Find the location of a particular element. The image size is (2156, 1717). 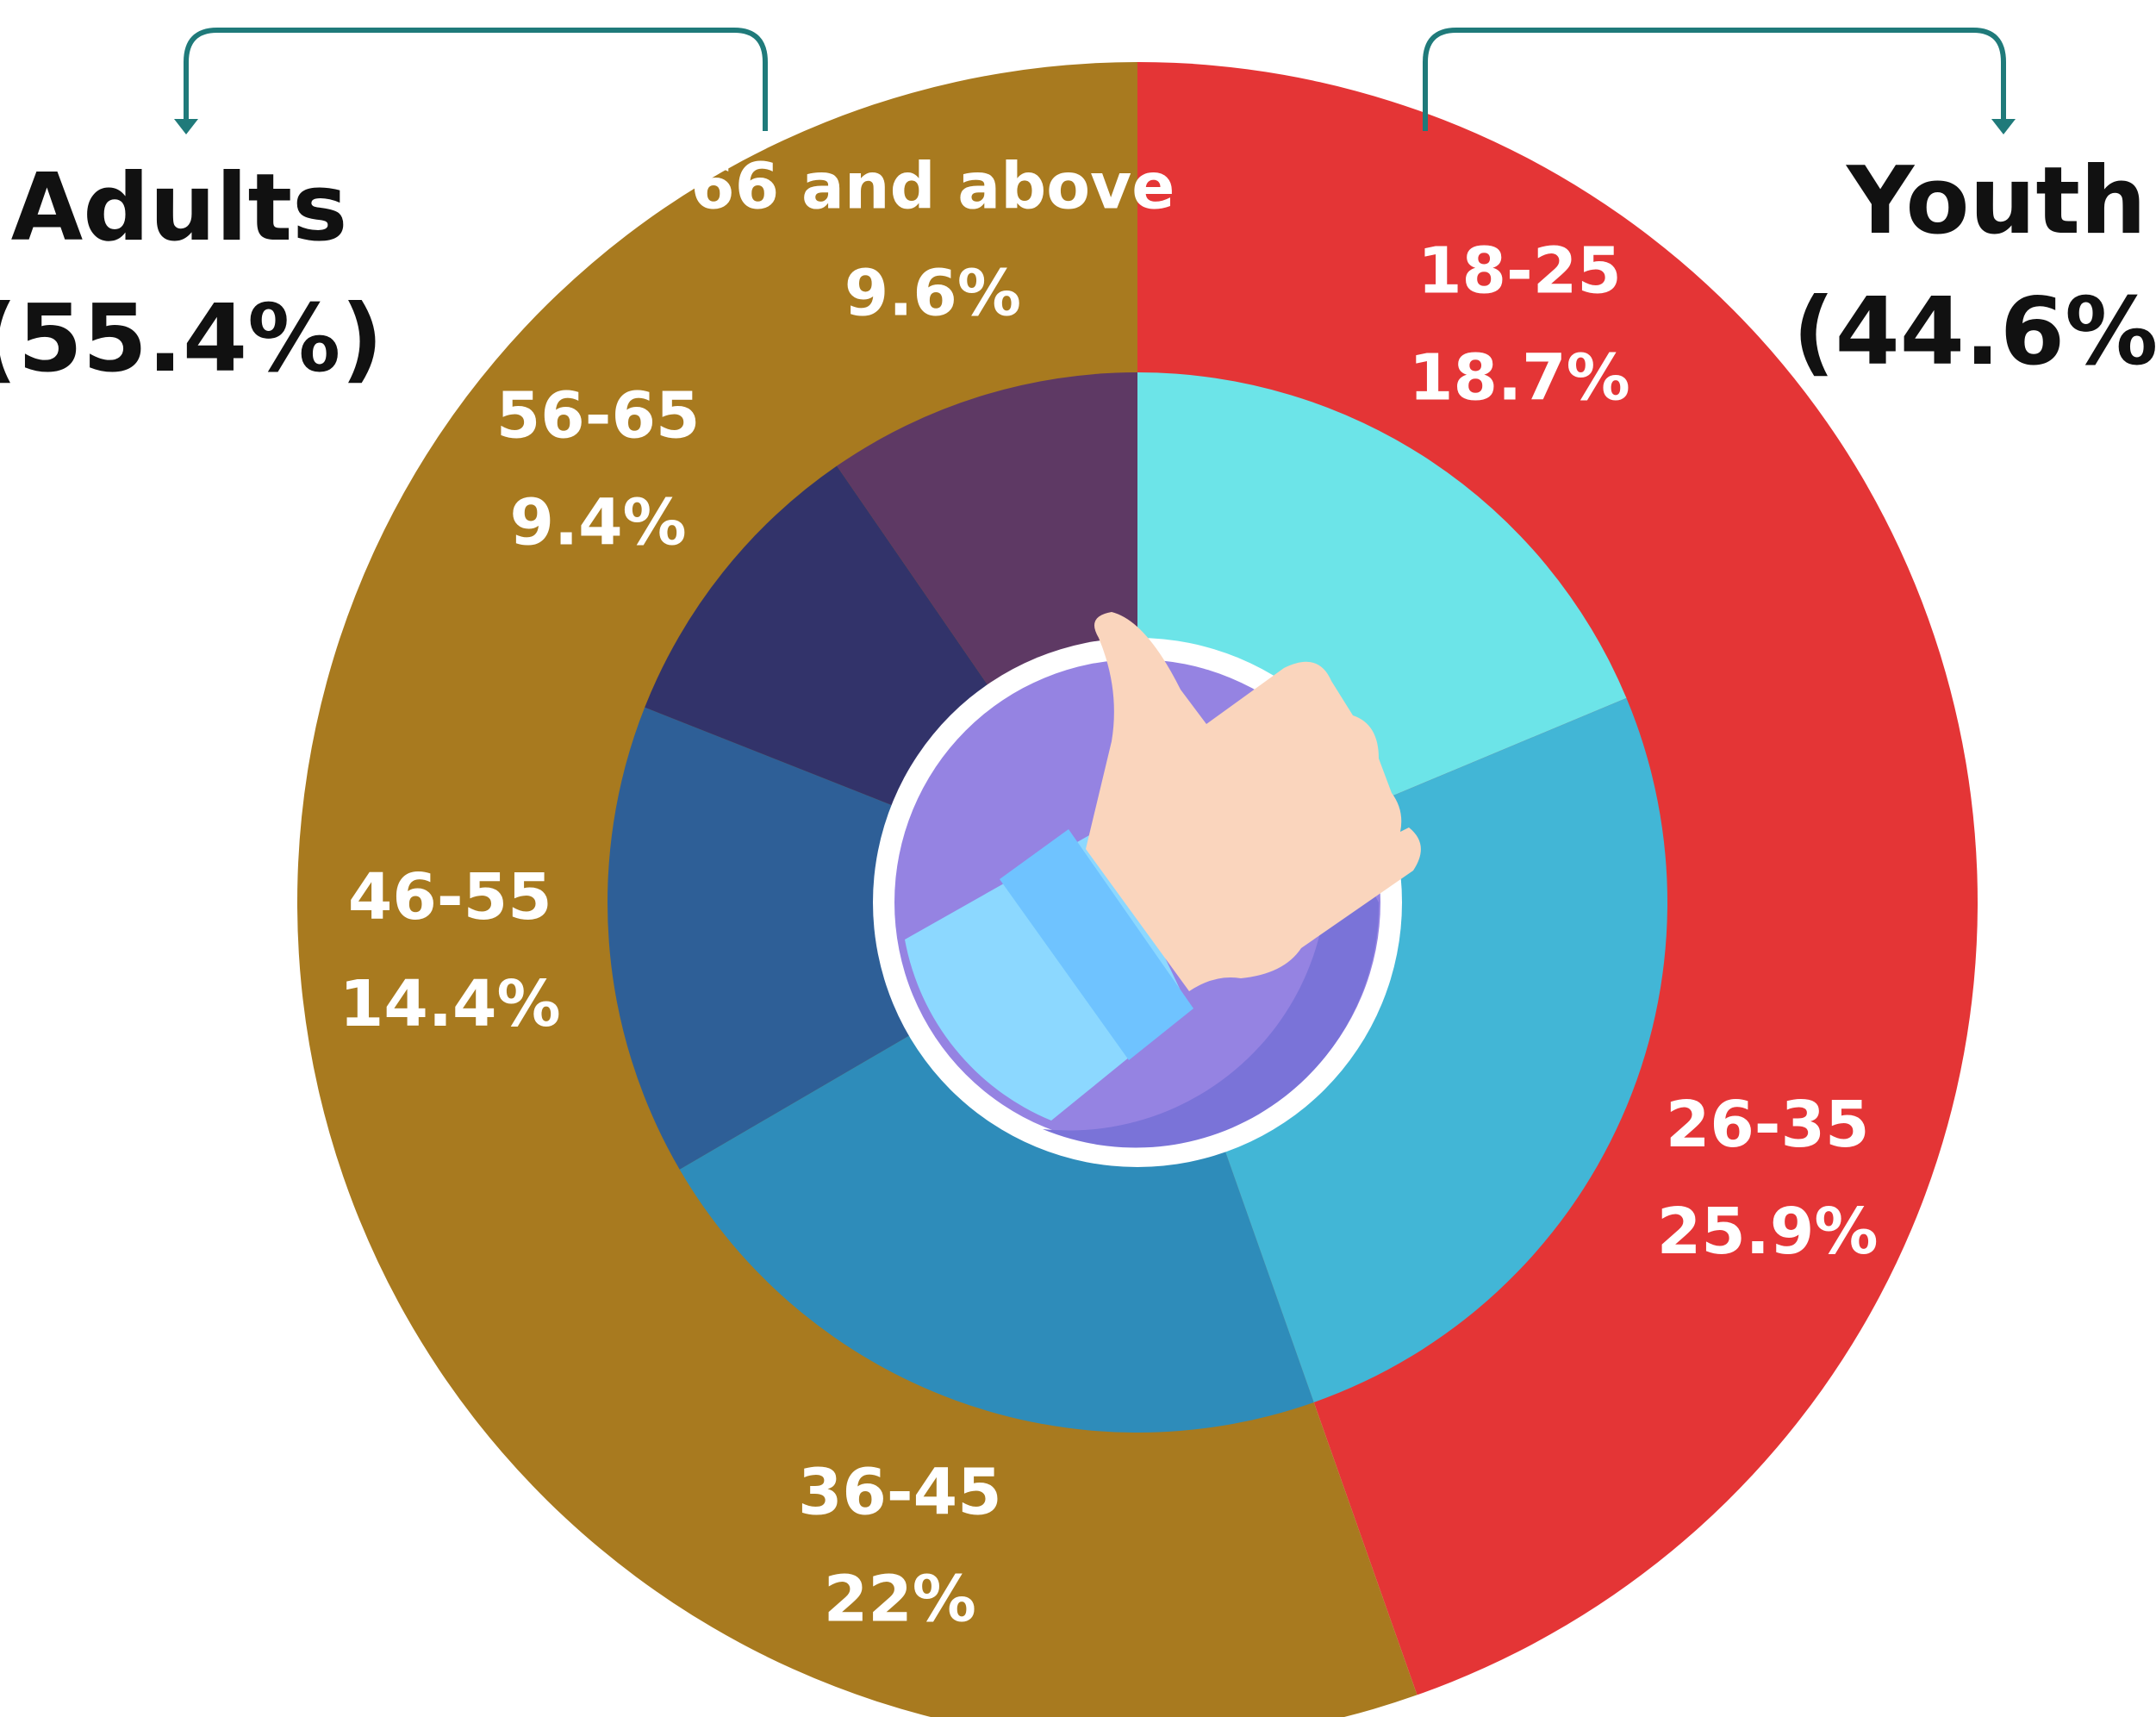

icon-shade is located at coordinates (1211, 953).